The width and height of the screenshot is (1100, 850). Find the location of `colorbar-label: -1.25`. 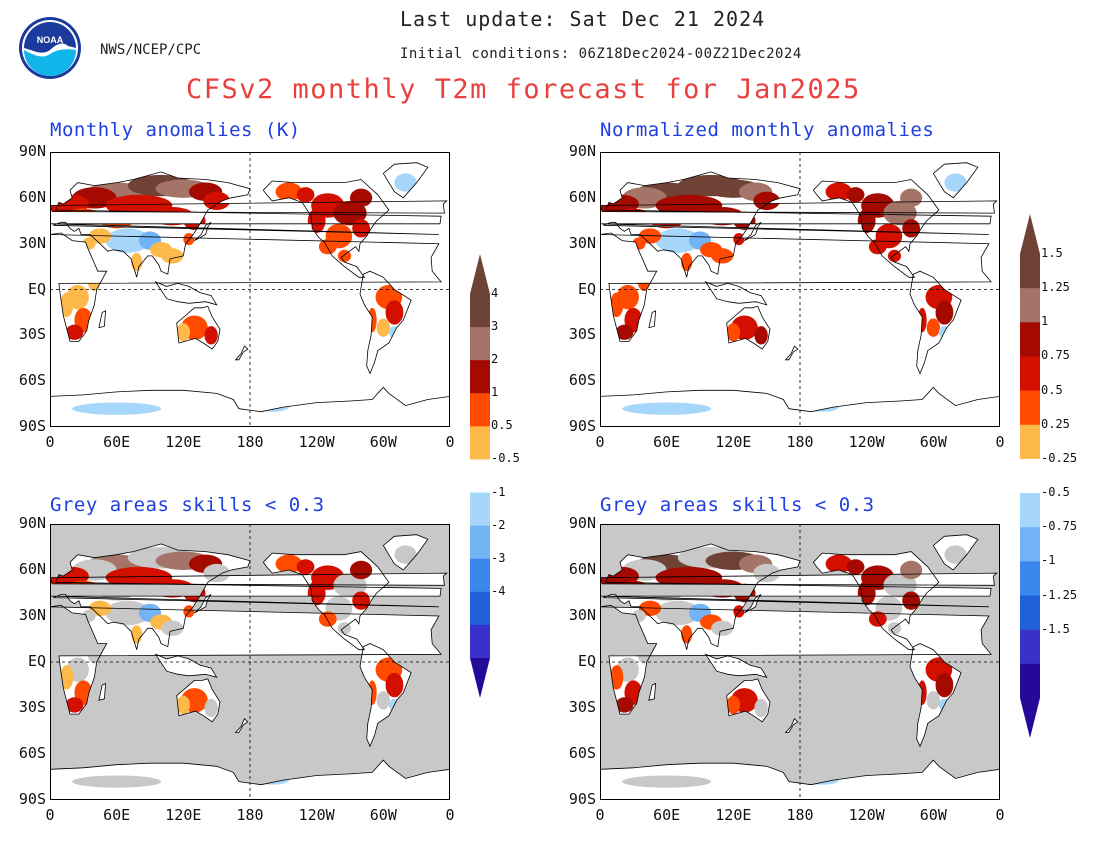

colorbar-label: -1.25 is located at coordinates (1059, 594).